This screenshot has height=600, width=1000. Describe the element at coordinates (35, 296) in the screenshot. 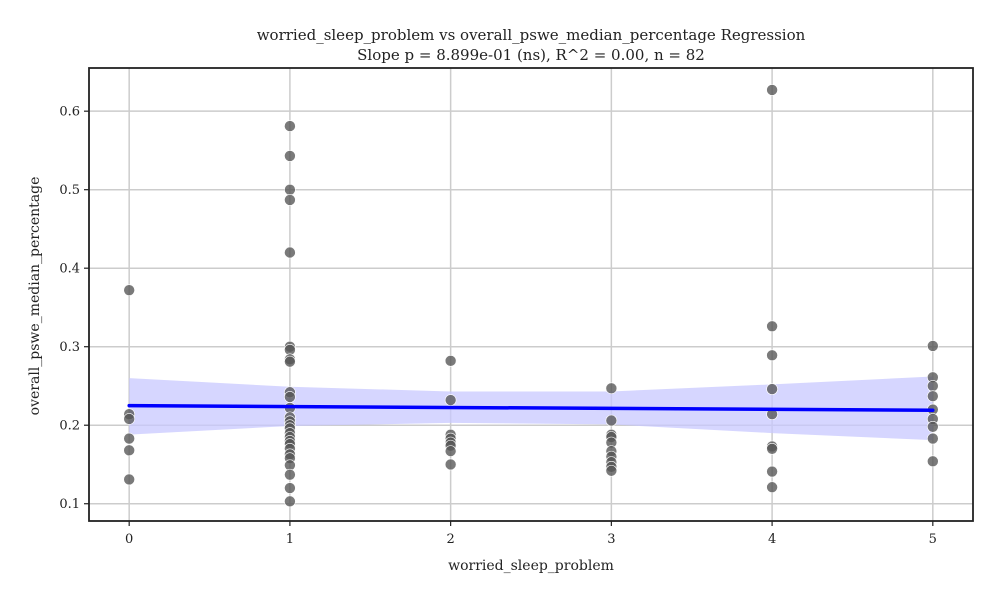

I see `y-axis-label: overall_pswe_median_percentage` at that location.